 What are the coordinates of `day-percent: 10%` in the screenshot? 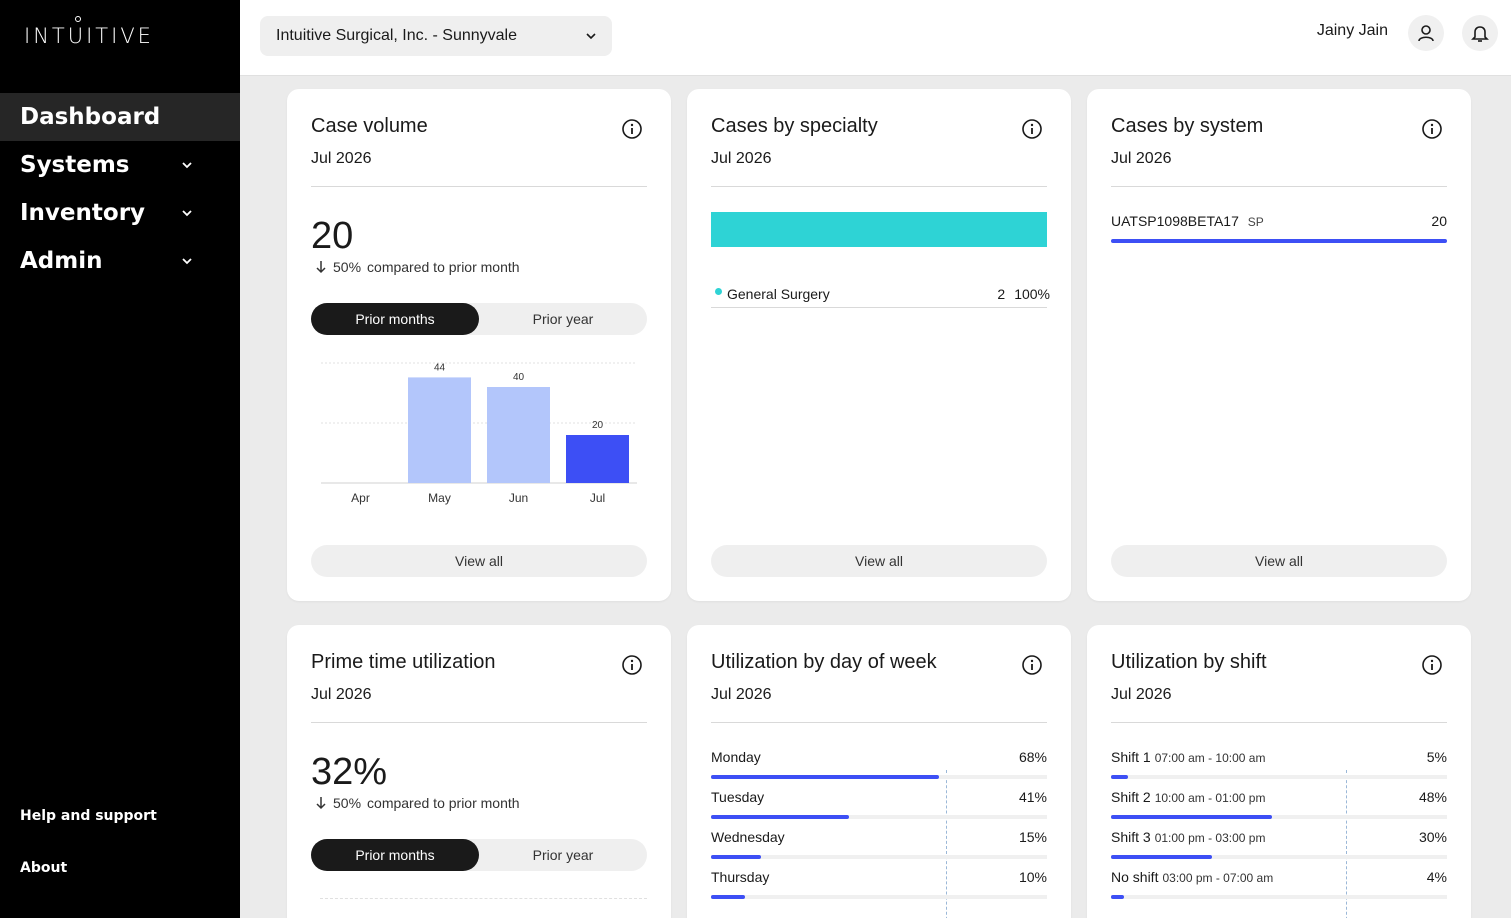 It's located at (1032, 877).